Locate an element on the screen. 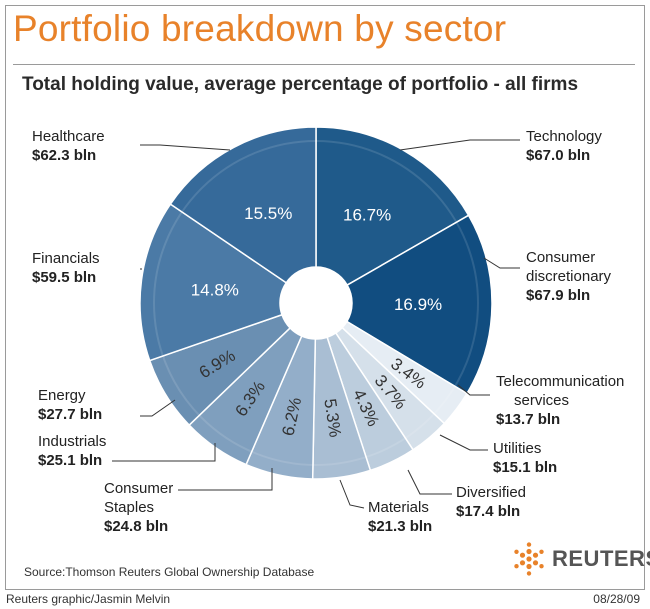 Image resolution: width=650 pixels, height=609 pixels. graphic-date: 08/28/09 is located at coordinates (616, 599).